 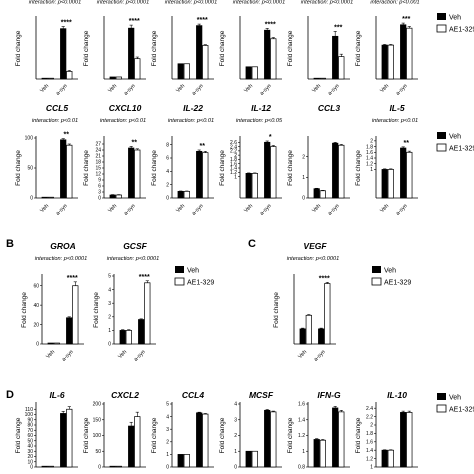 What do you see at coordinates (29, 139) in the screenshot?
I see `y-tick-label: 100` at bounding box center [29, 139].